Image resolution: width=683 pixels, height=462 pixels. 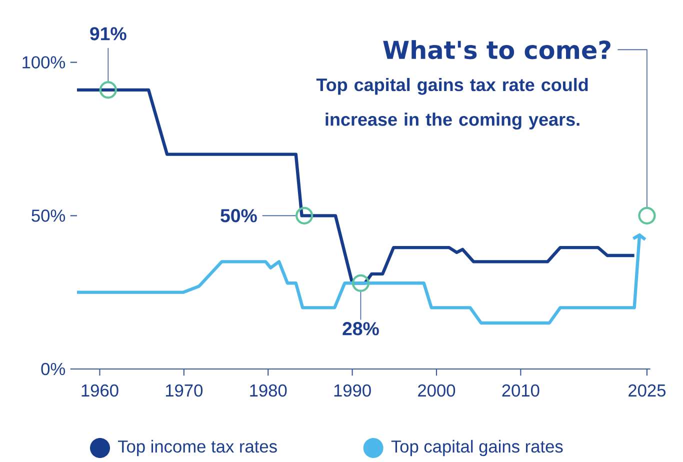 I want to click on x-tick-label: 2000, so click(x=437, y=390).